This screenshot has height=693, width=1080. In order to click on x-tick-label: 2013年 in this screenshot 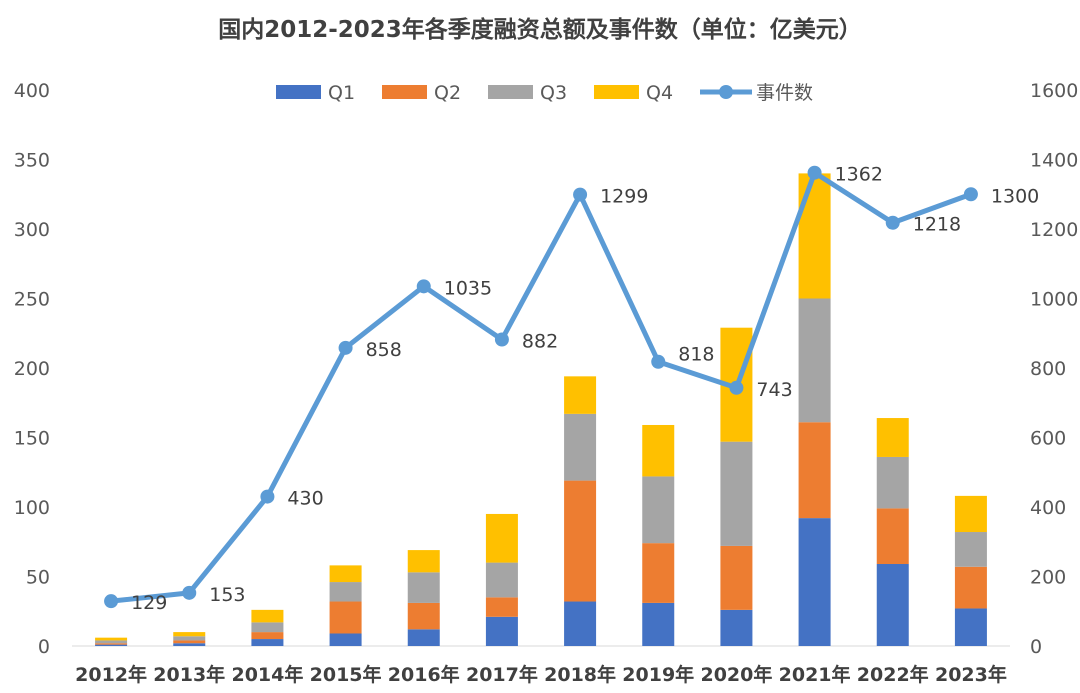, I will do `click(189, 674)`.